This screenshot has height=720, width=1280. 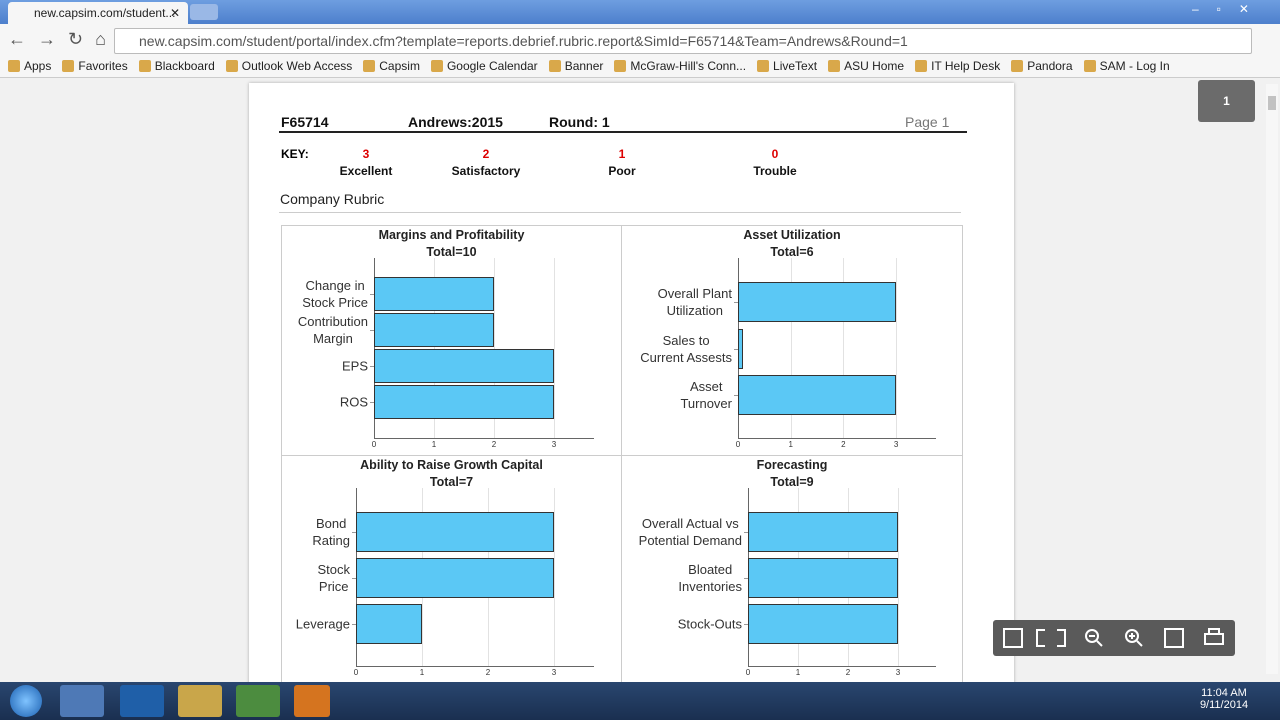 I want to click on zoom-in, so click(x=1134, y=638).